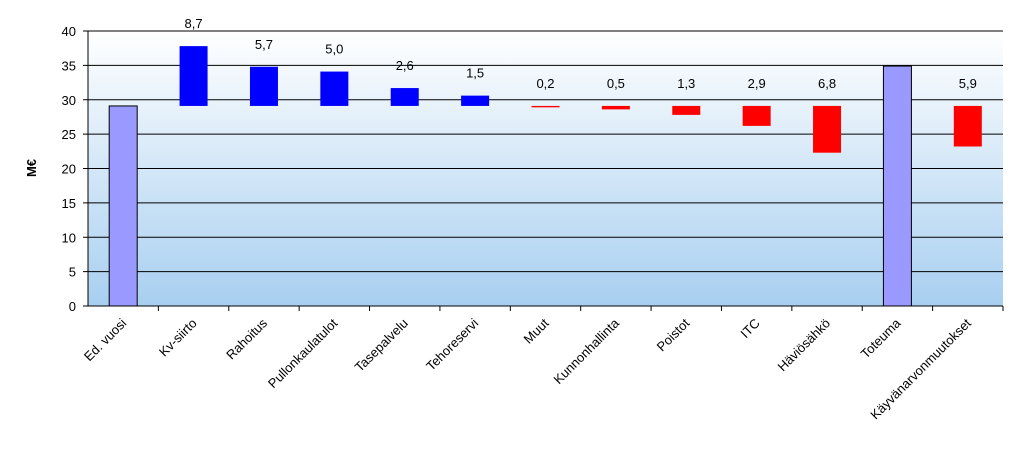 Image resolution: width=1024 pixels, height=454 pixels. What do you see at coordinates (303, 353) in the screenshot?
I see `x-tick-label: Pullonkaulatulot` at bounding box center [303, 353].